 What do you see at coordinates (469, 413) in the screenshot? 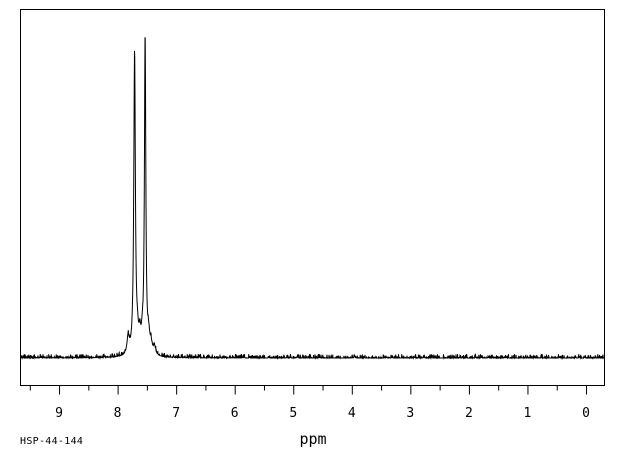
I see `axis-tick-label: 2` at bounding box center [469, 413].